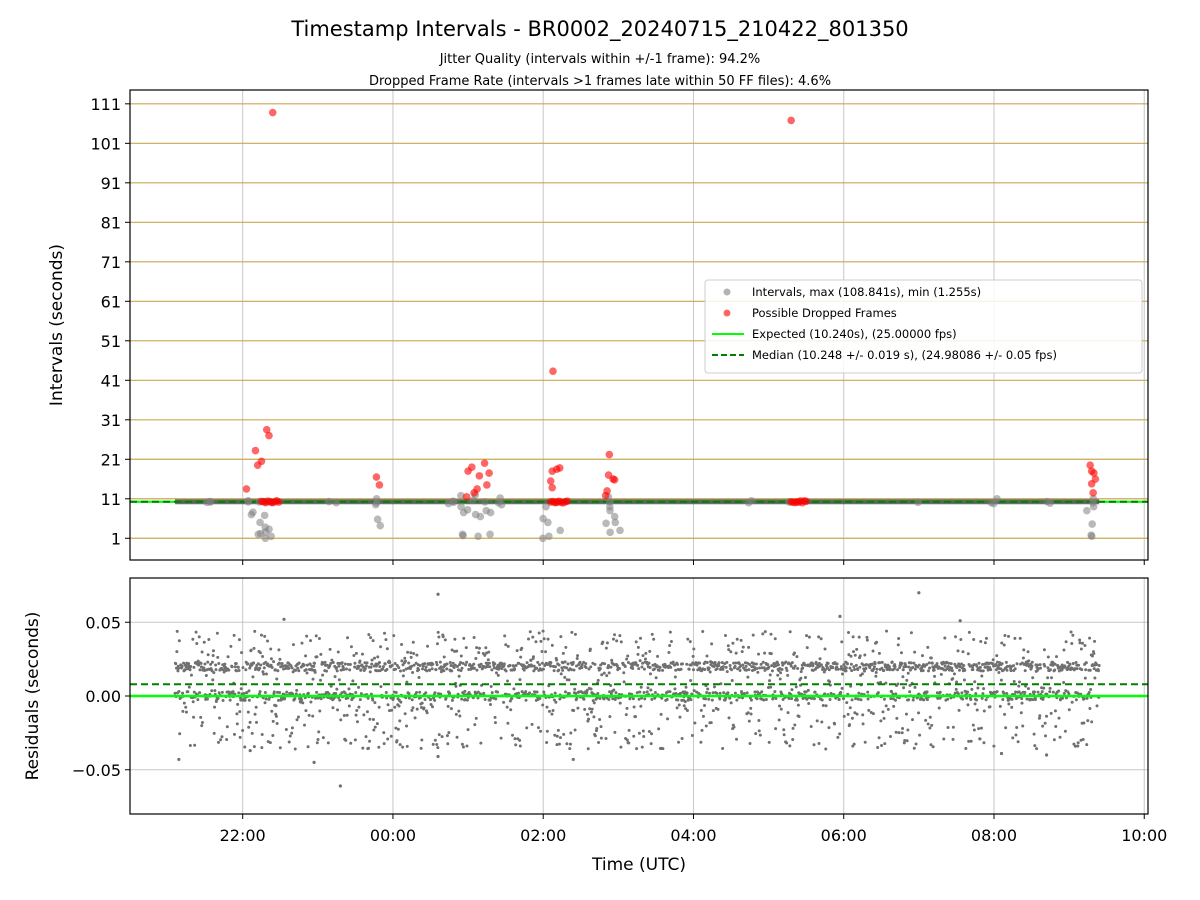 This screenshot has width=1200, height=900. I want to click on residuals-y-ticks: −0.050.000.05, so click(101, 696).